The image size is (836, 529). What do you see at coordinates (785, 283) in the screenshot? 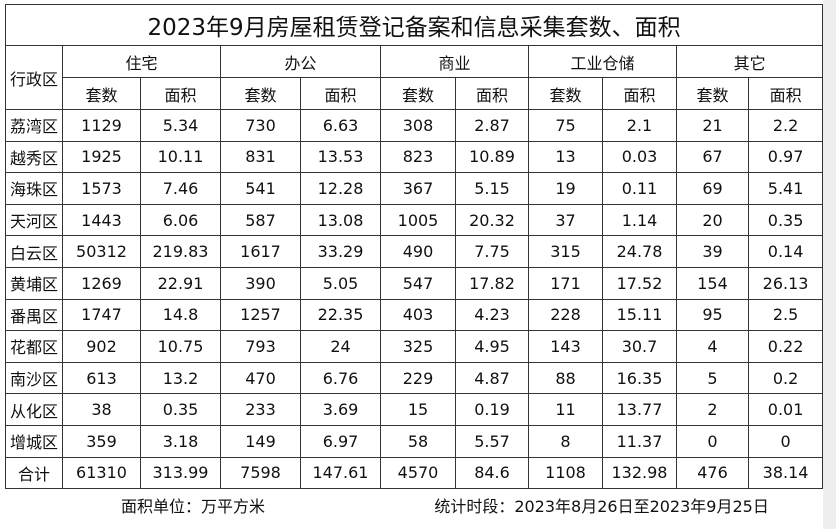
I see `cell-value: 26.13` at bounding box center [785, 283].